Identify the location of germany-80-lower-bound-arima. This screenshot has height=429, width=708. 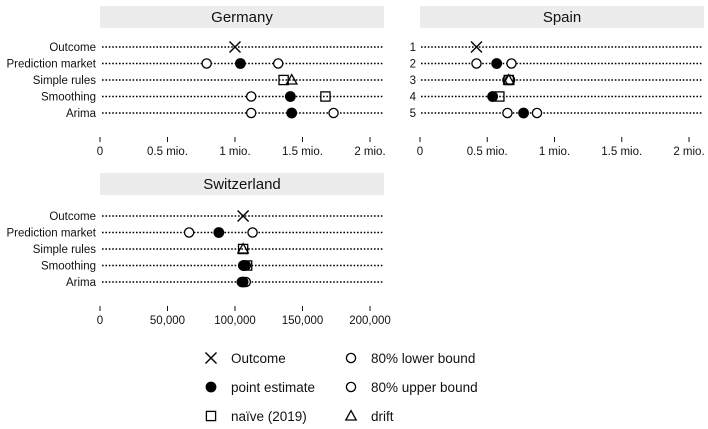
(251, 113).